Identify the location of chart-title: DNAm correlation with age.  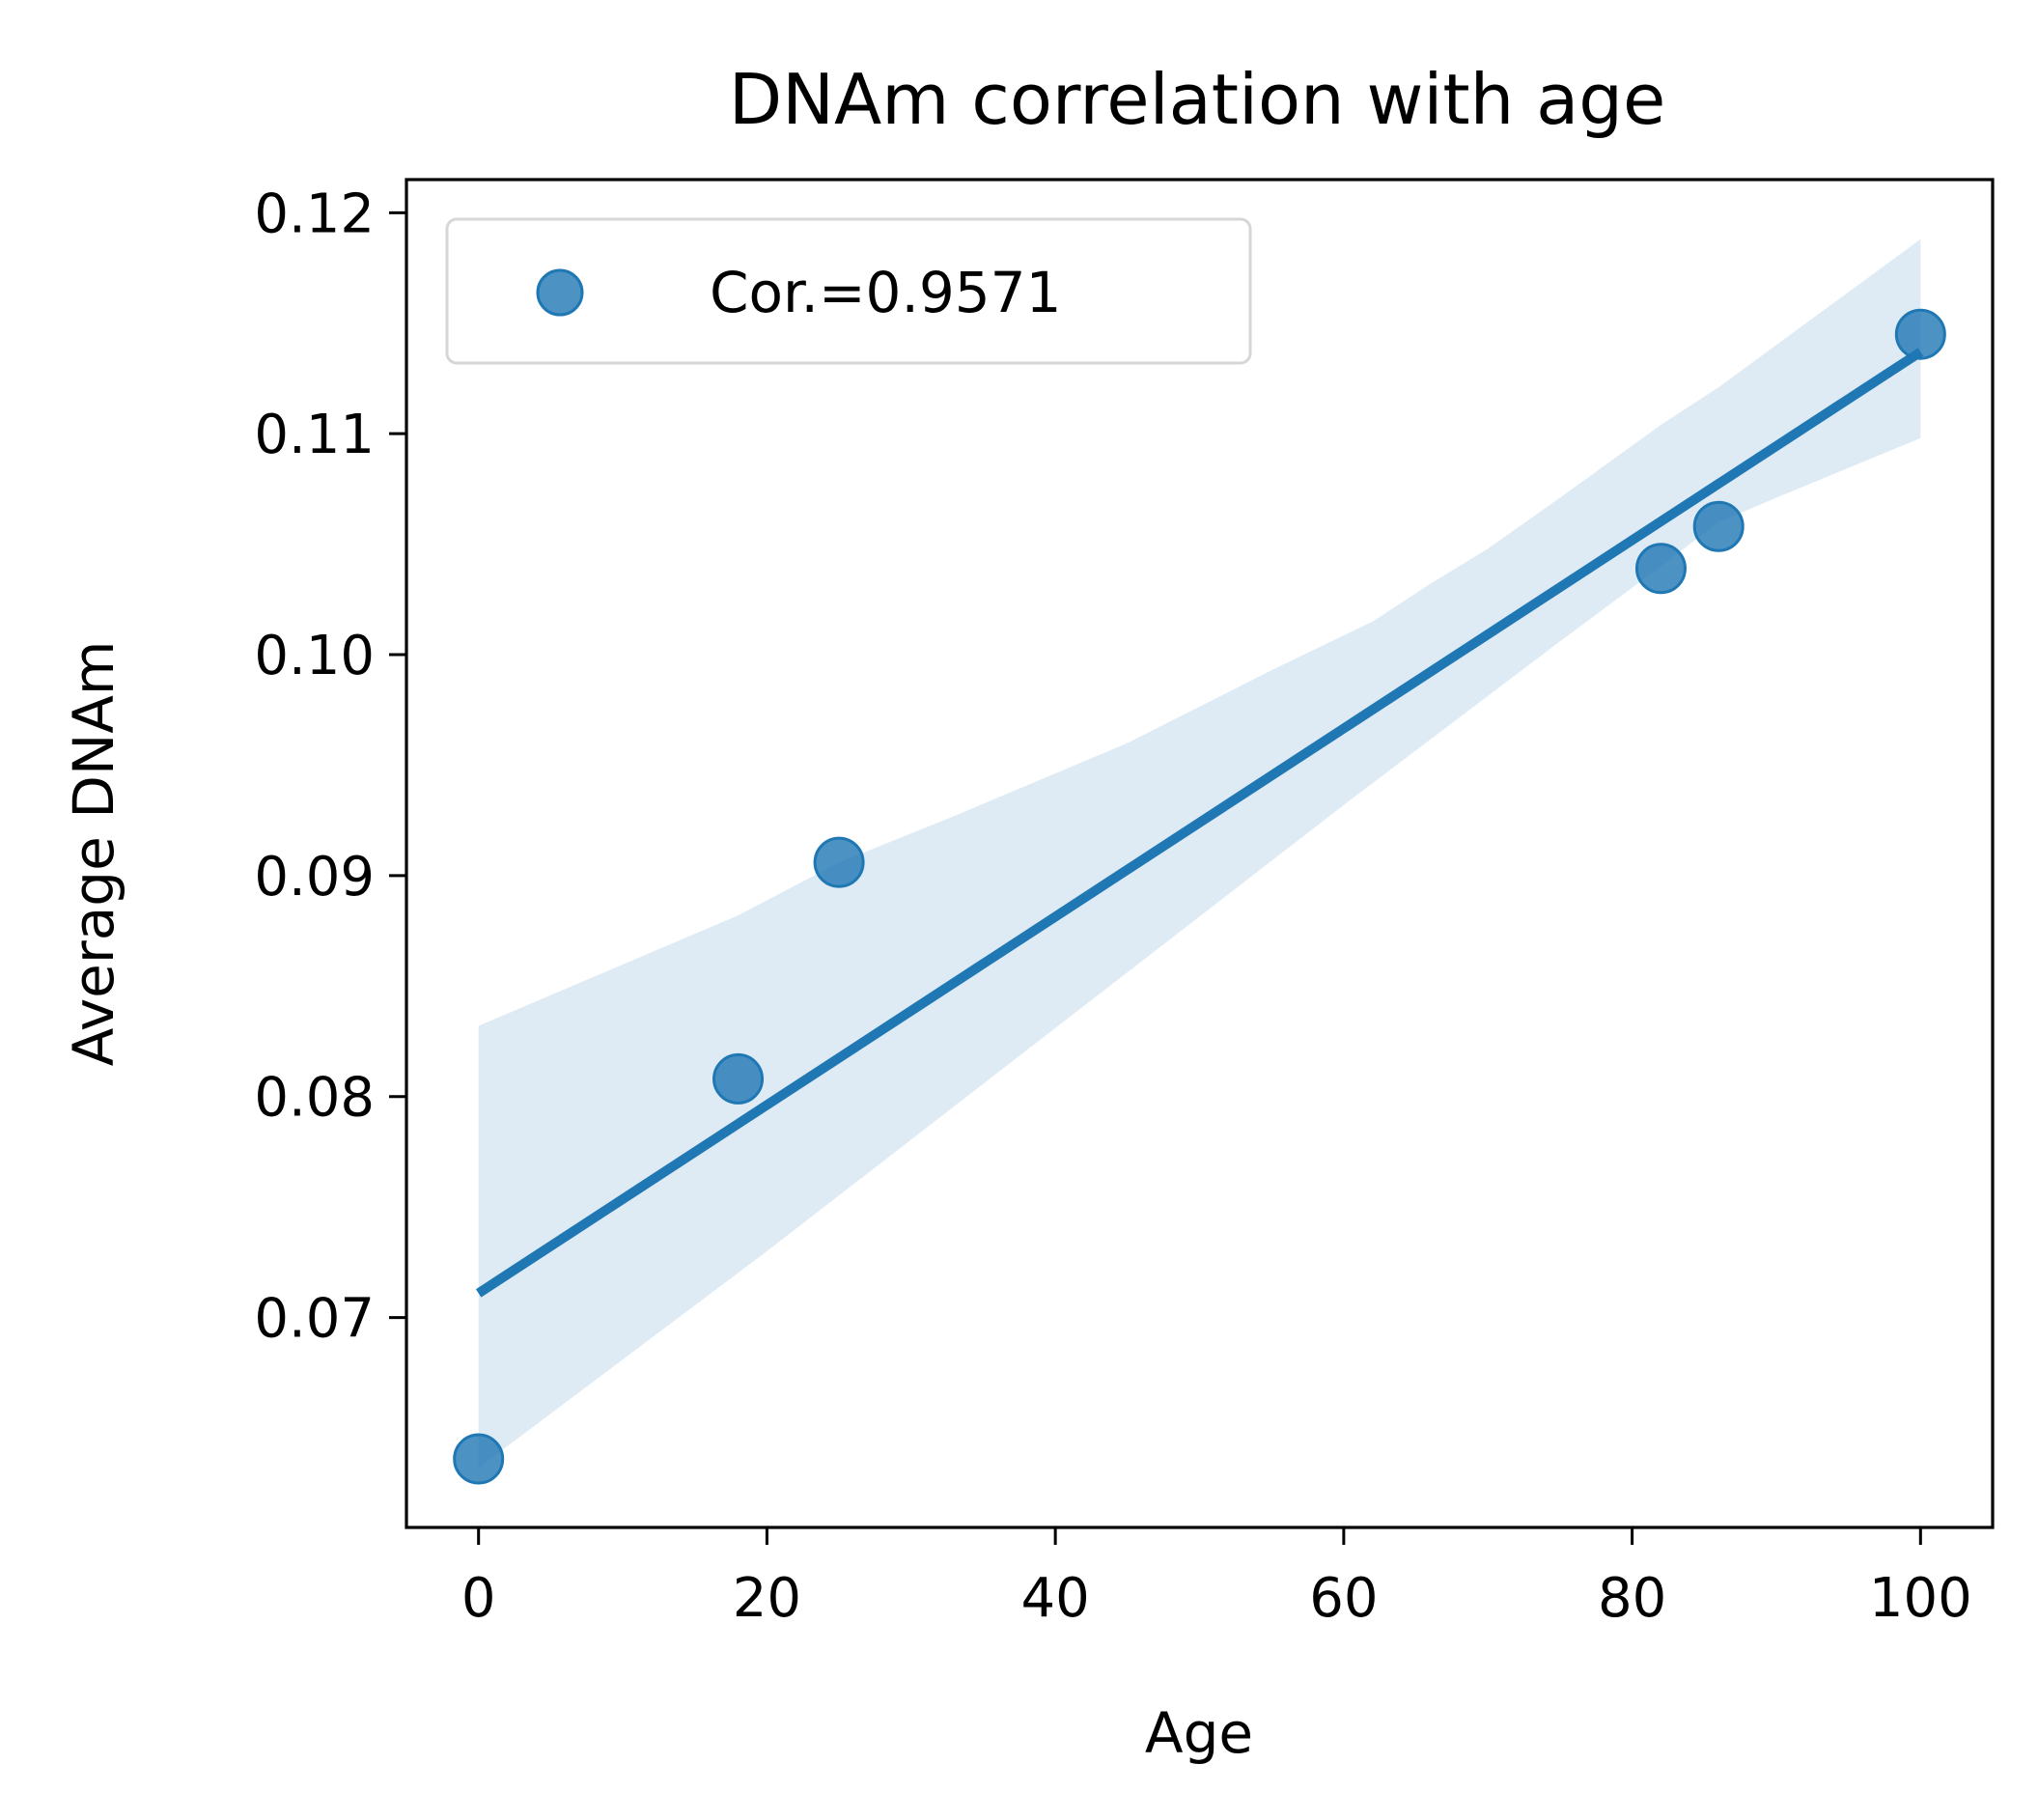
(1198, 100).